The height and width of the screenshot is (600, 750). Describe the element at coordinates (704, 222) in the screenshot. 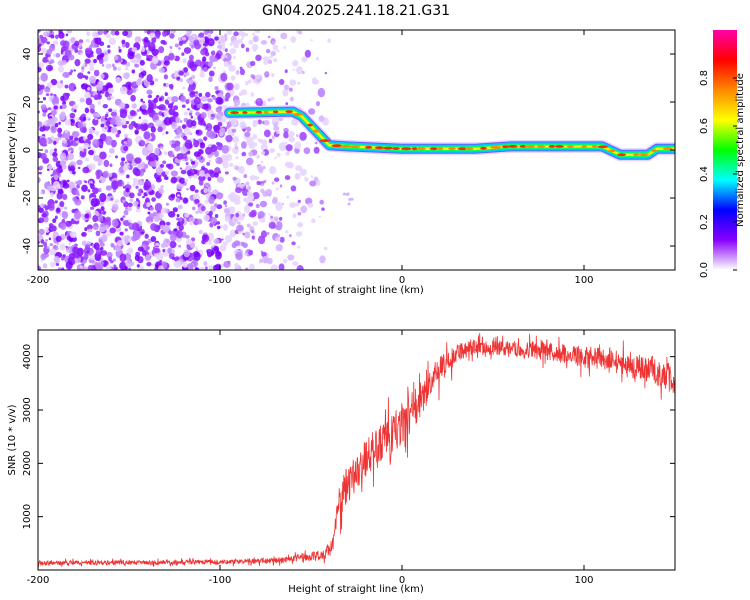

I see `colorbar-tick-label: 0.2` at that location.